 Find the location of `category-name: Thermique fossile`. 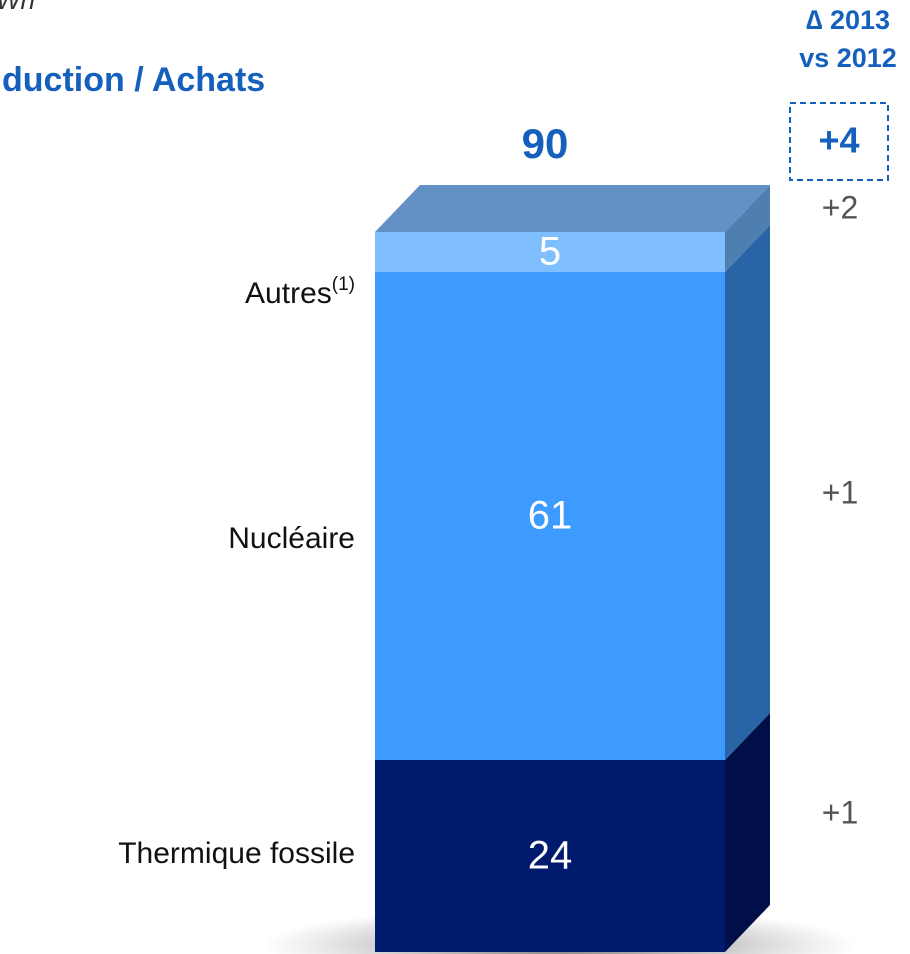

category-name: Thermique fossile is located at coordinates (236, 853).